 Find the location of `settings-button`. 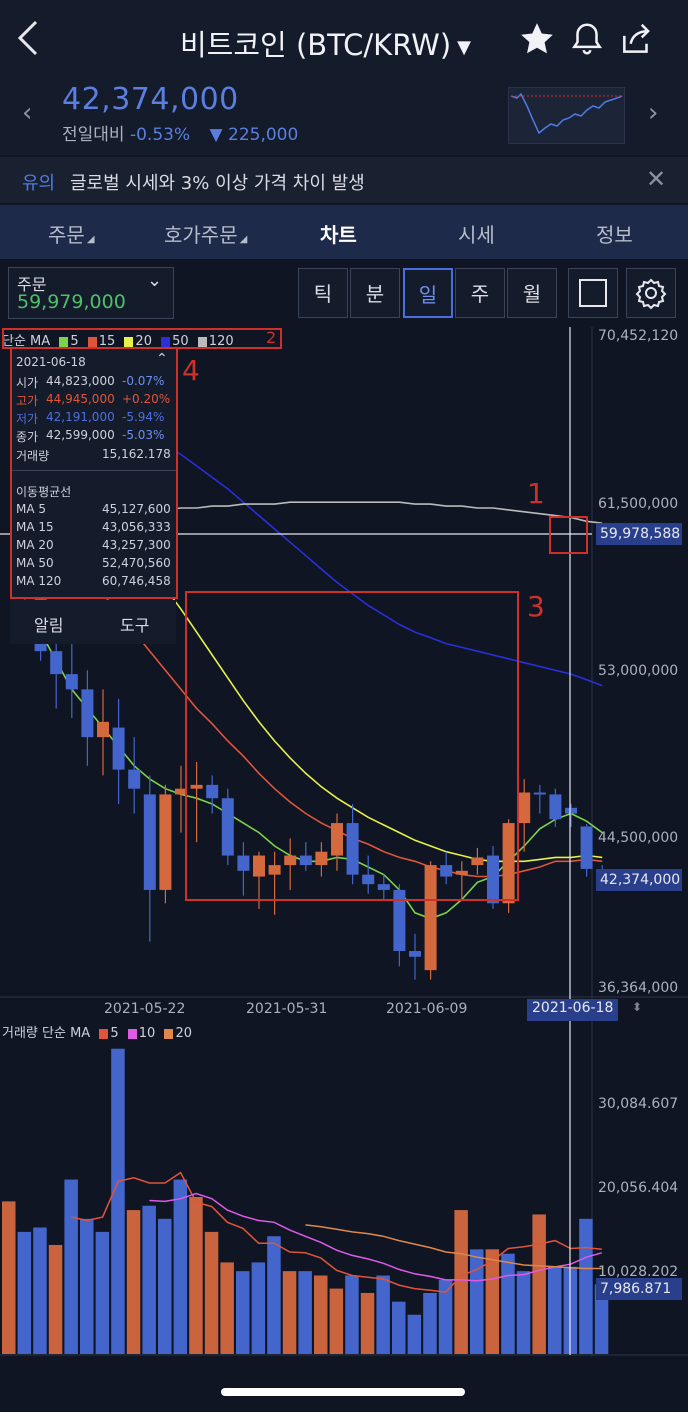

settings-button is located at coordinates (651, 293).